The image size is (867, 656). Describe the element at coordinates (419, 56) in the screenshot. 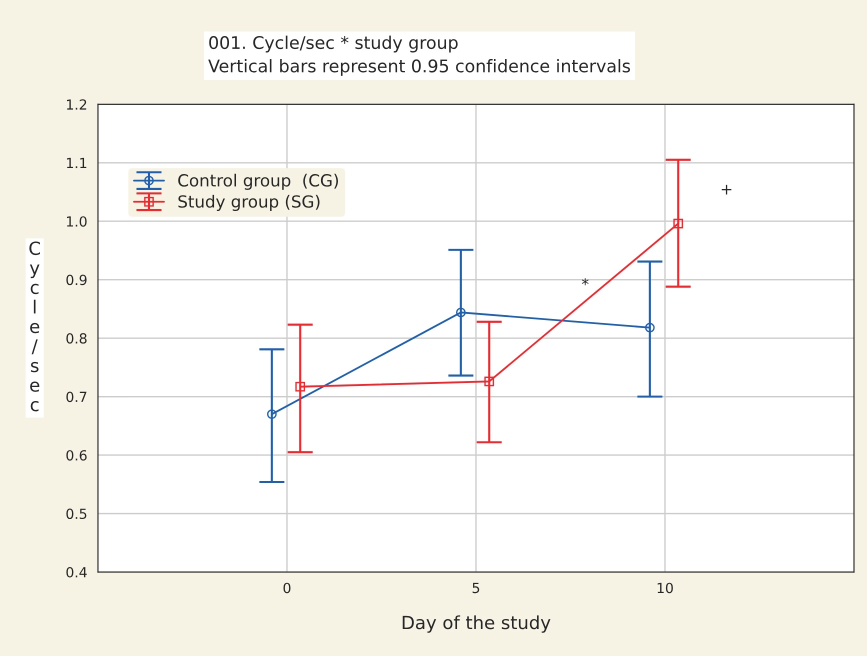

I see `chart-title: 001. Cycle/sec * study group Vertical bars represent 0.95 confidence intervals` at that location.